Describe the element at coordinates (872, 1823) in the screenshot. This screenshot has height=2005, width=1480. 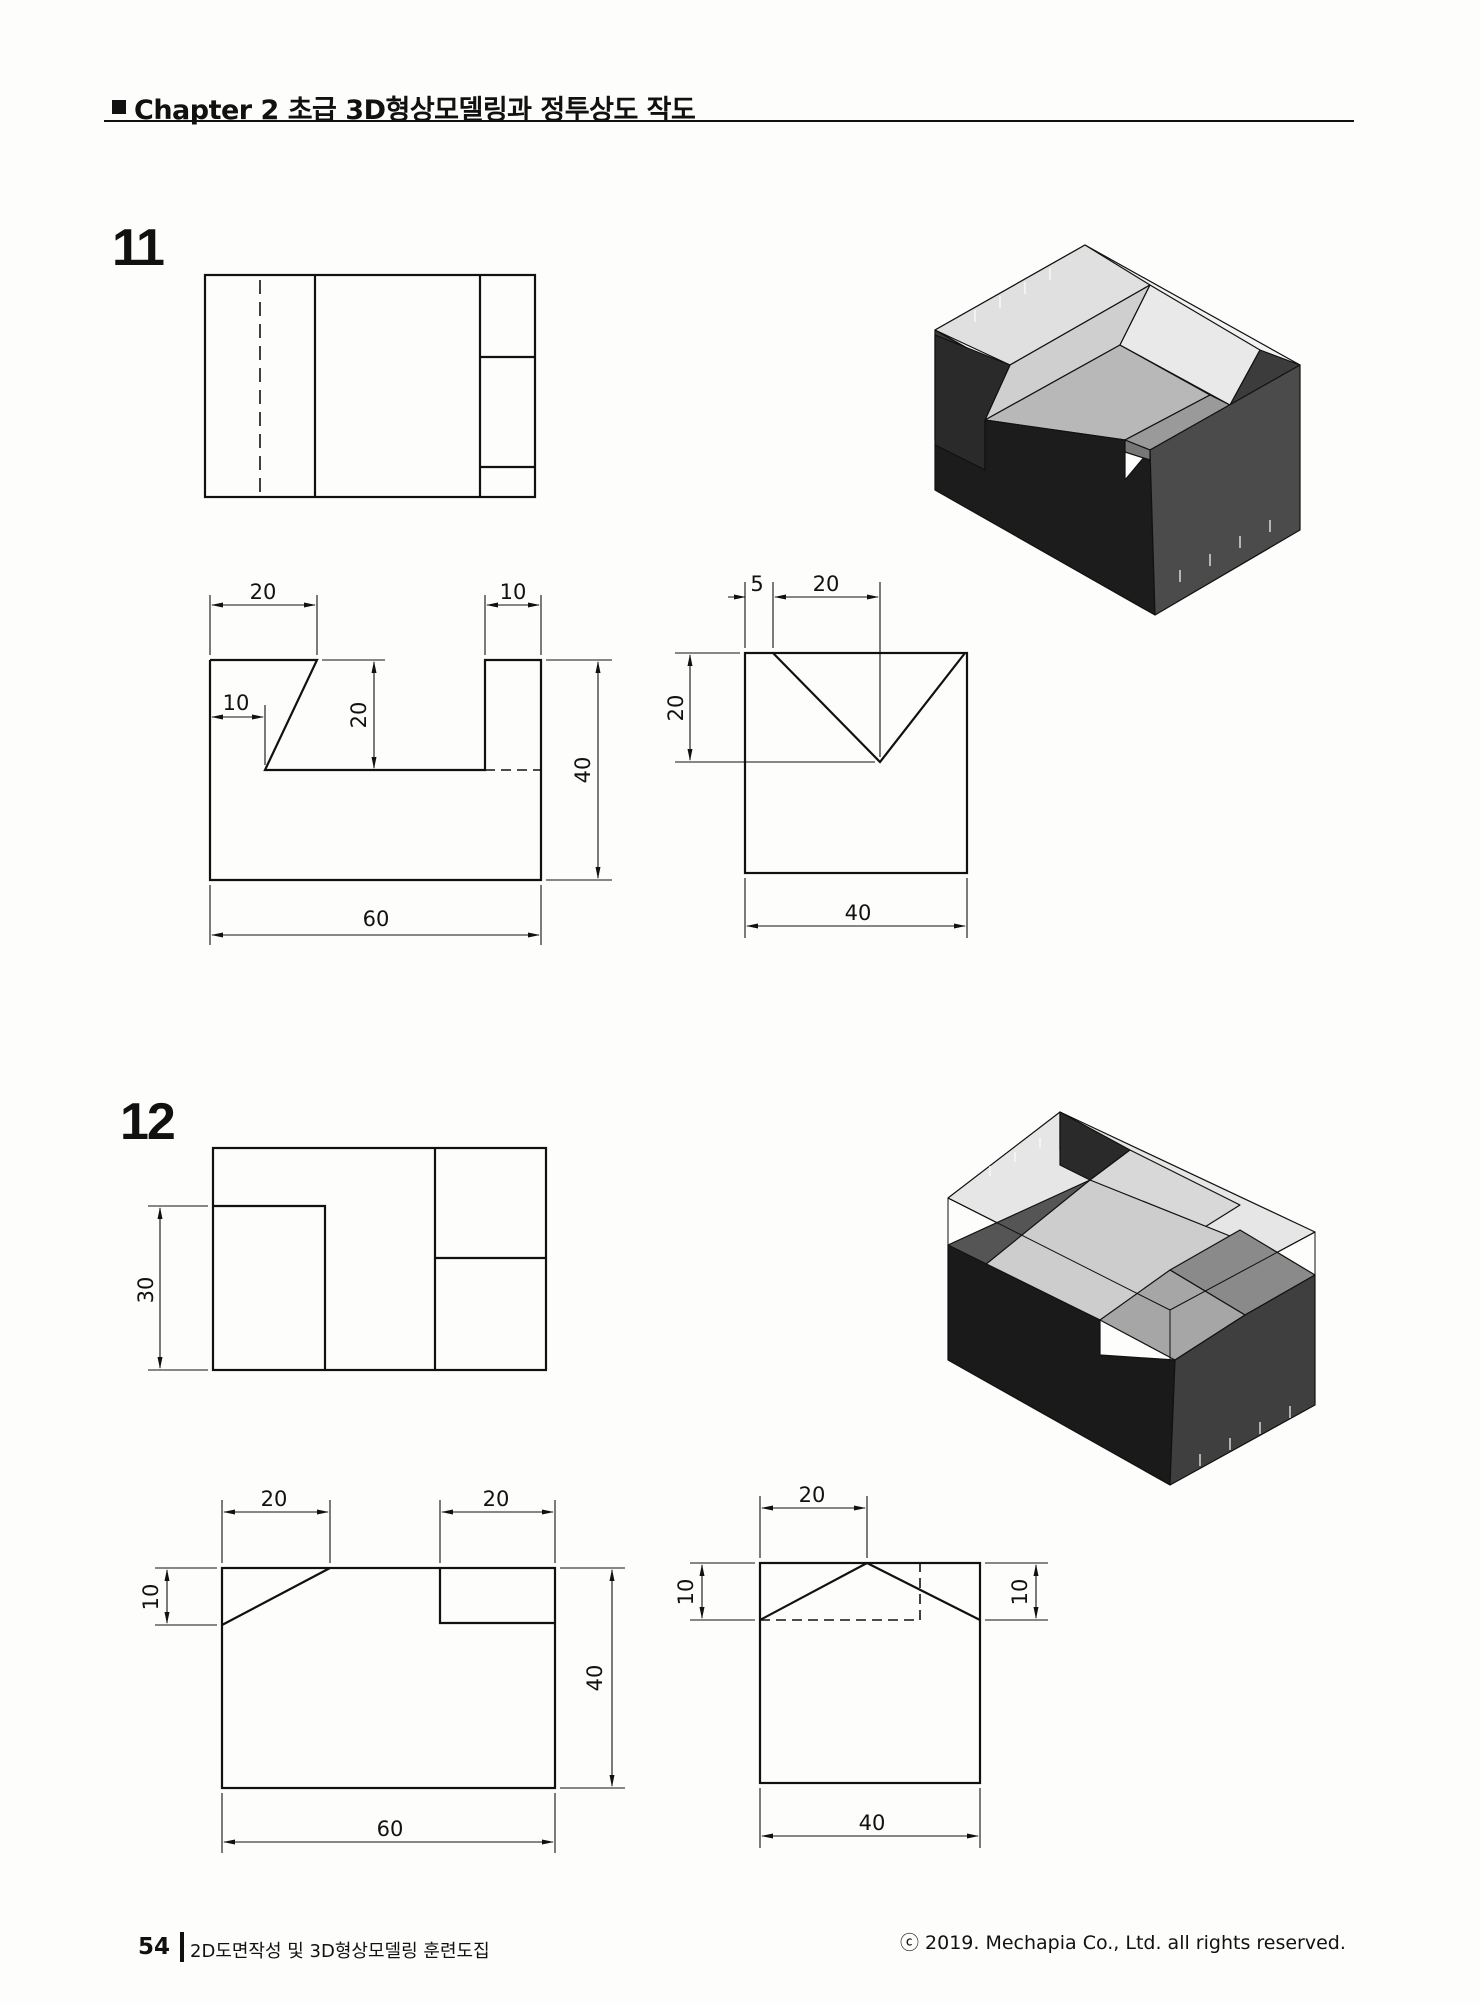
I see `p12-side-dim-width: 40` at that location.